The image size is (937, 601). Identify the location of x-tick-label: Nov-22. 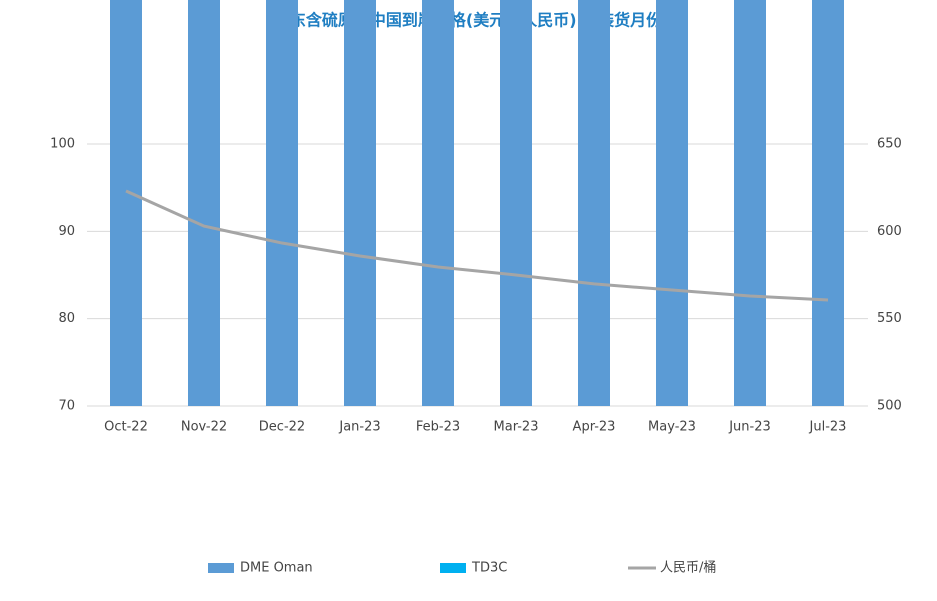
(204, 427).